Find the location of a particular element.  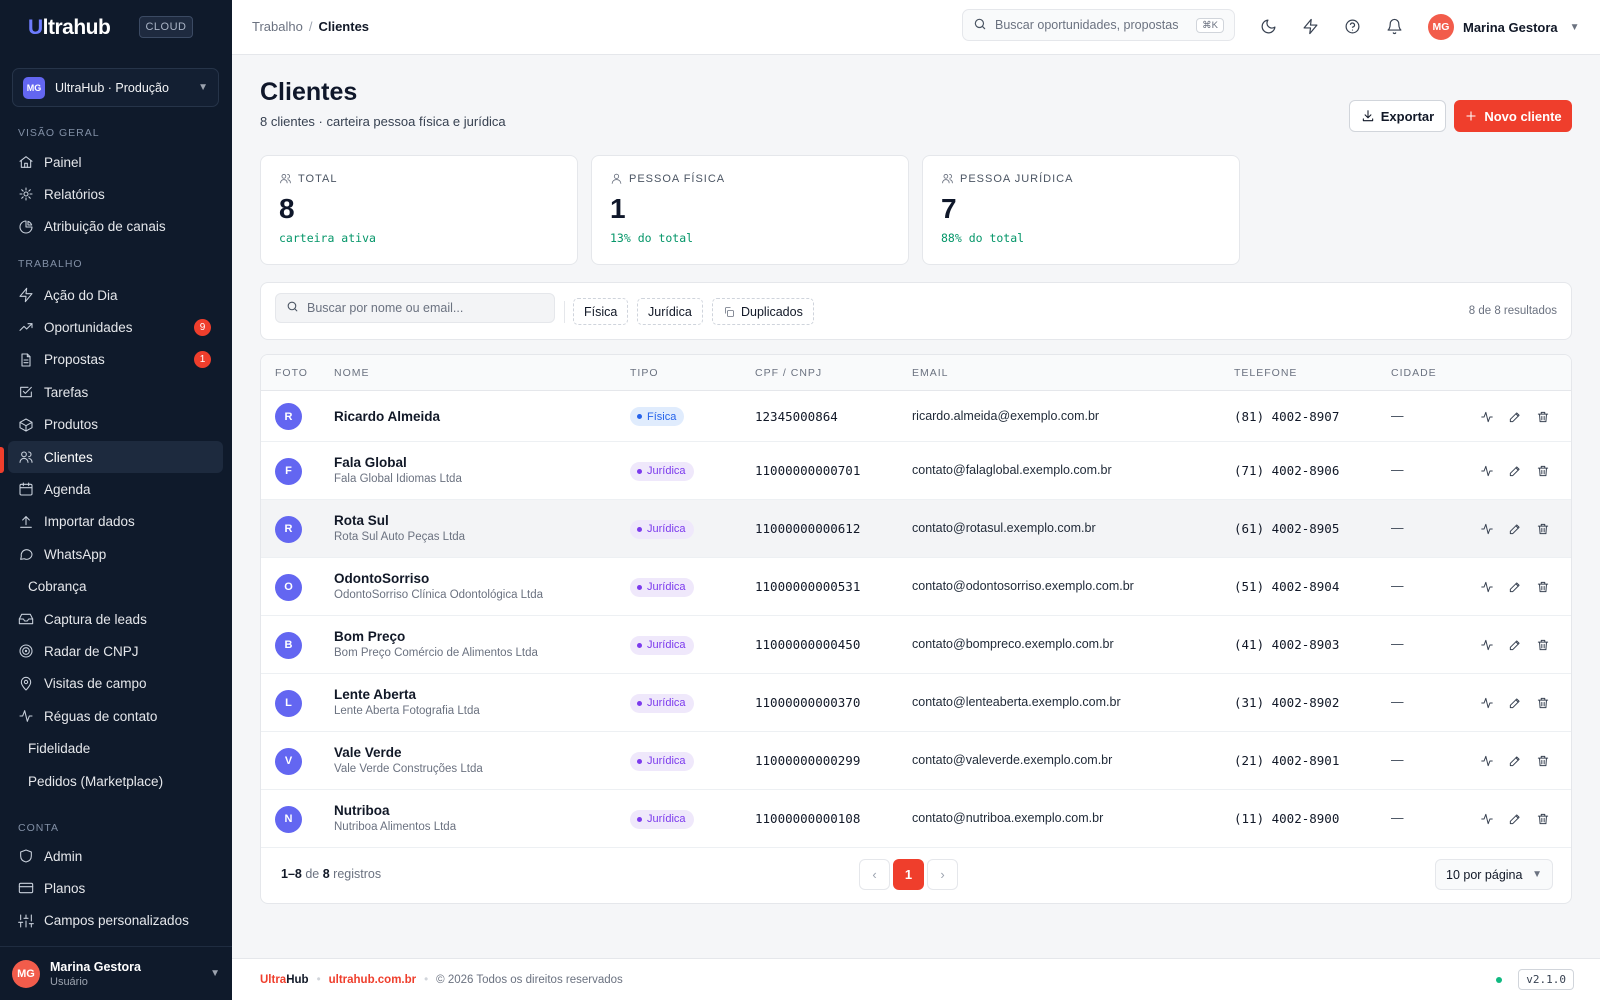

per-page-select: 10 por página ▼ is located at coordinates (1494, 874).